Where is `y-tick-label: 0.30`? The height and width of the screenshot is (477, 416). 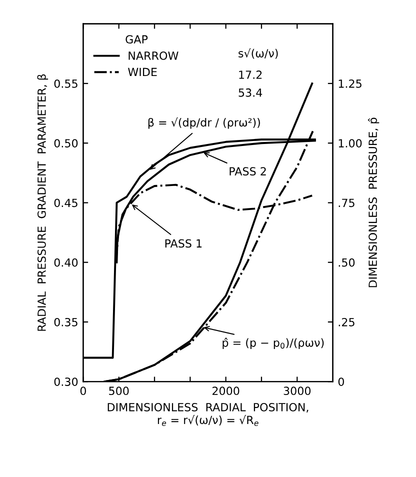
y-tick-label: 0.30 is located at coordinates (66, 382).